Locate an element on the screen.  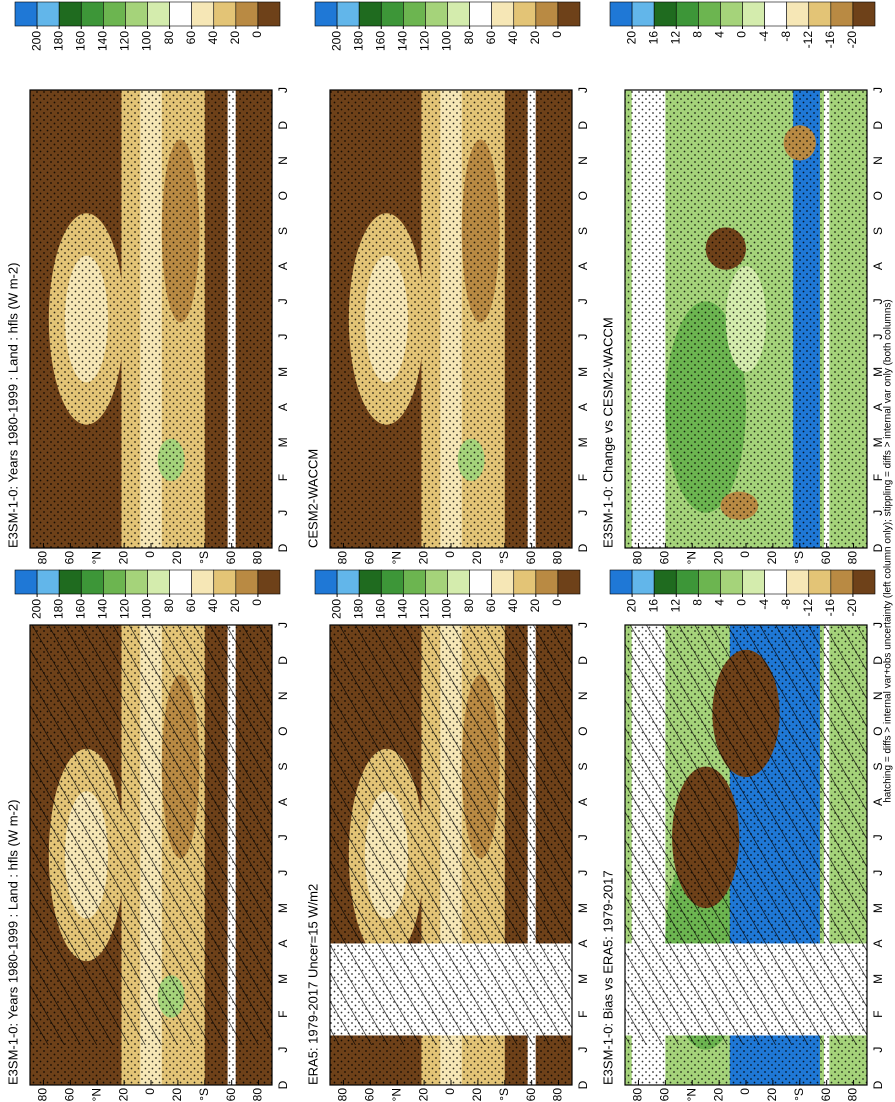
colorbar-tick-label: -20 is located at coordinates (852, 40).